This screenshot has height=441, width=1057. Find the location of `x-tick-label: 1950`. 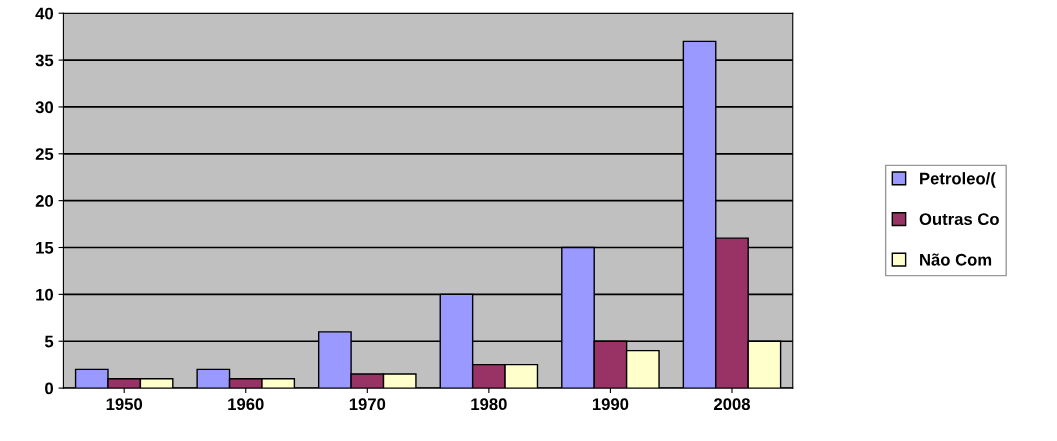

x-tick-label: 1950 is located at coordinates (124, 404).